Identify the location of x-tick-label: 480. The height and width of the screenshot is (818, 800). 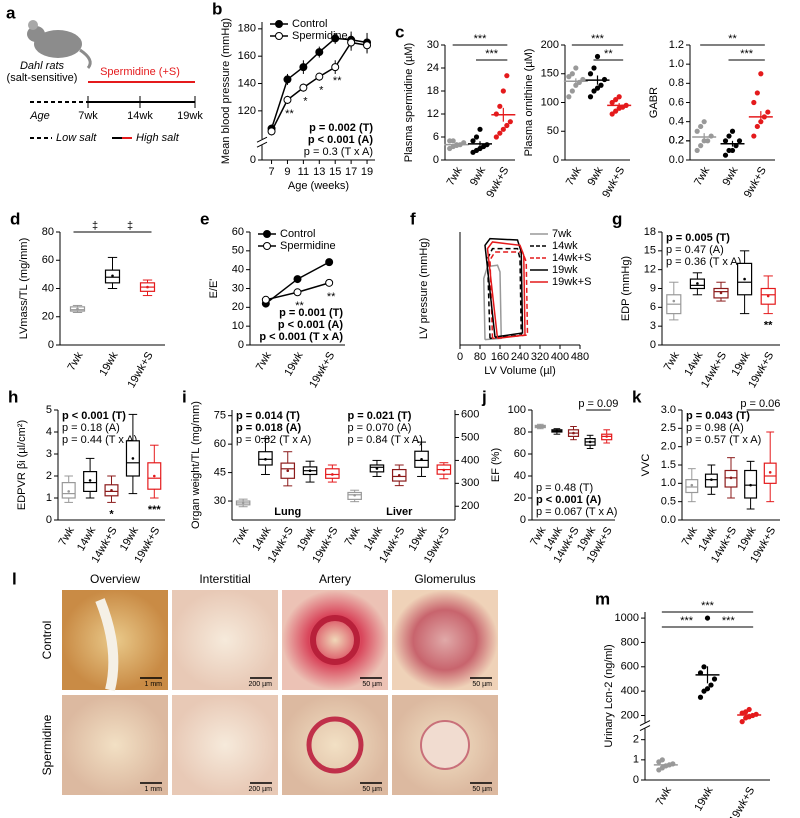
(580, 357).